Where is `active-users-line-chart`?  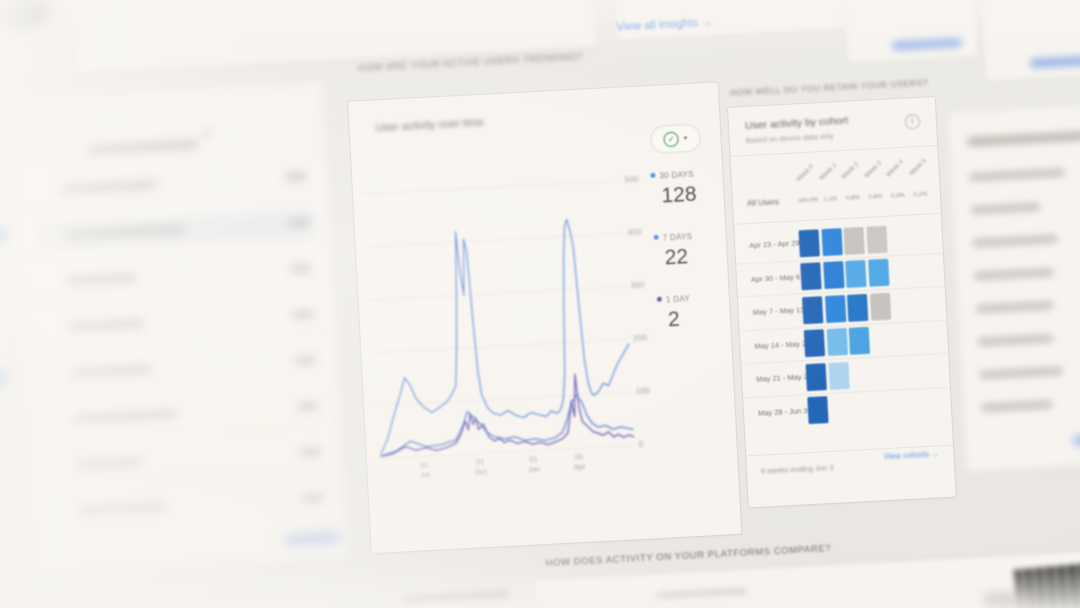 active-users-line-chart is located at coordinates (498, 320).